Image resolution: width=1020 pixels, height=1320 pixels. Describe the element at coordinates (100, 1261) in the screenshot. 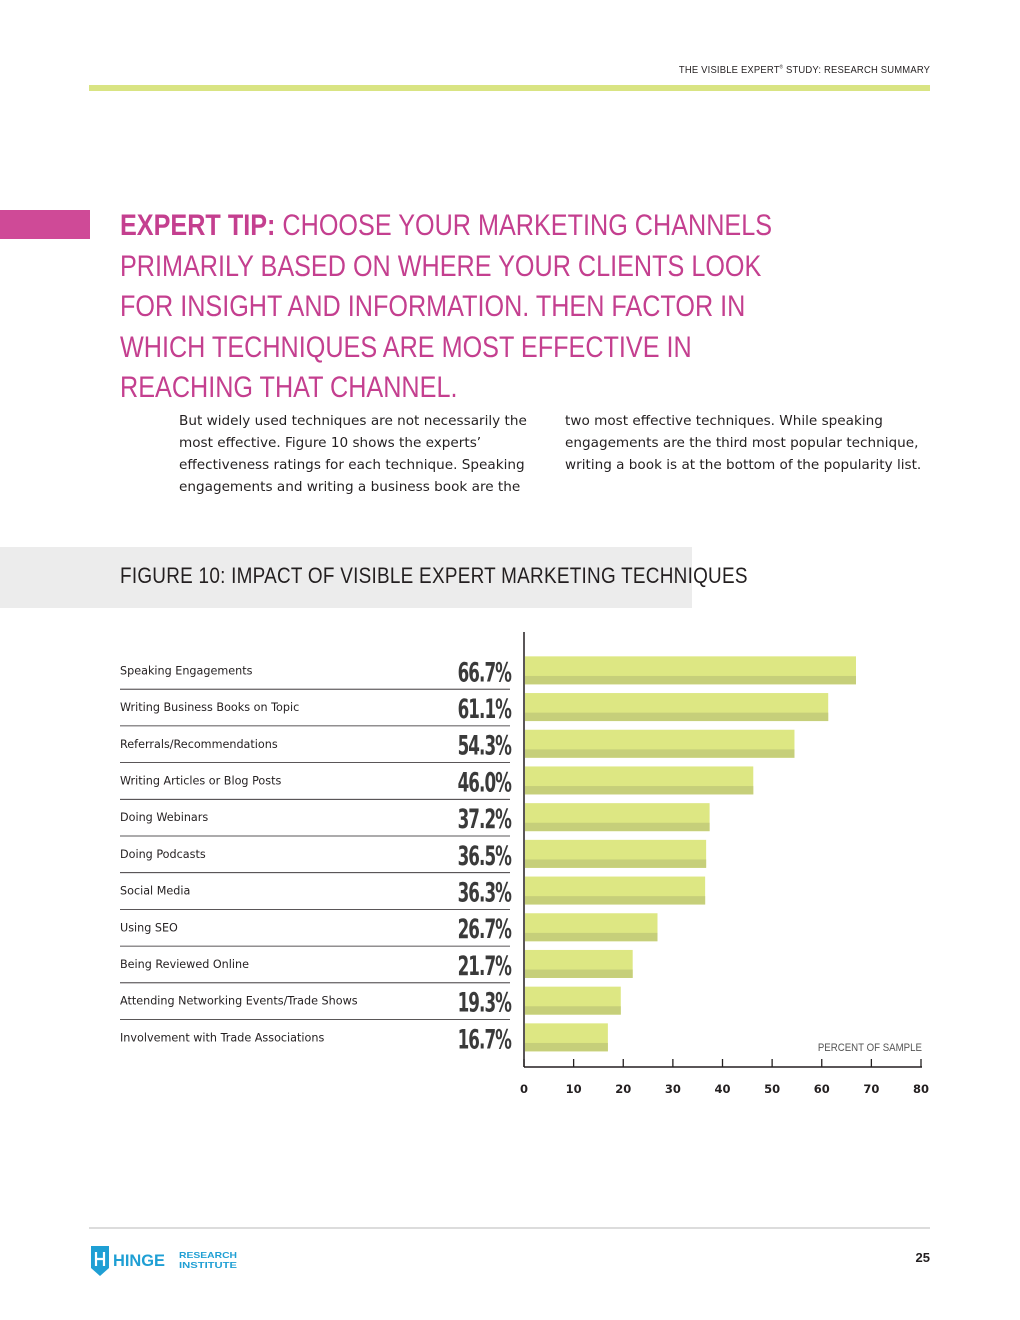

I see `hinge-shield-icon` at that location.